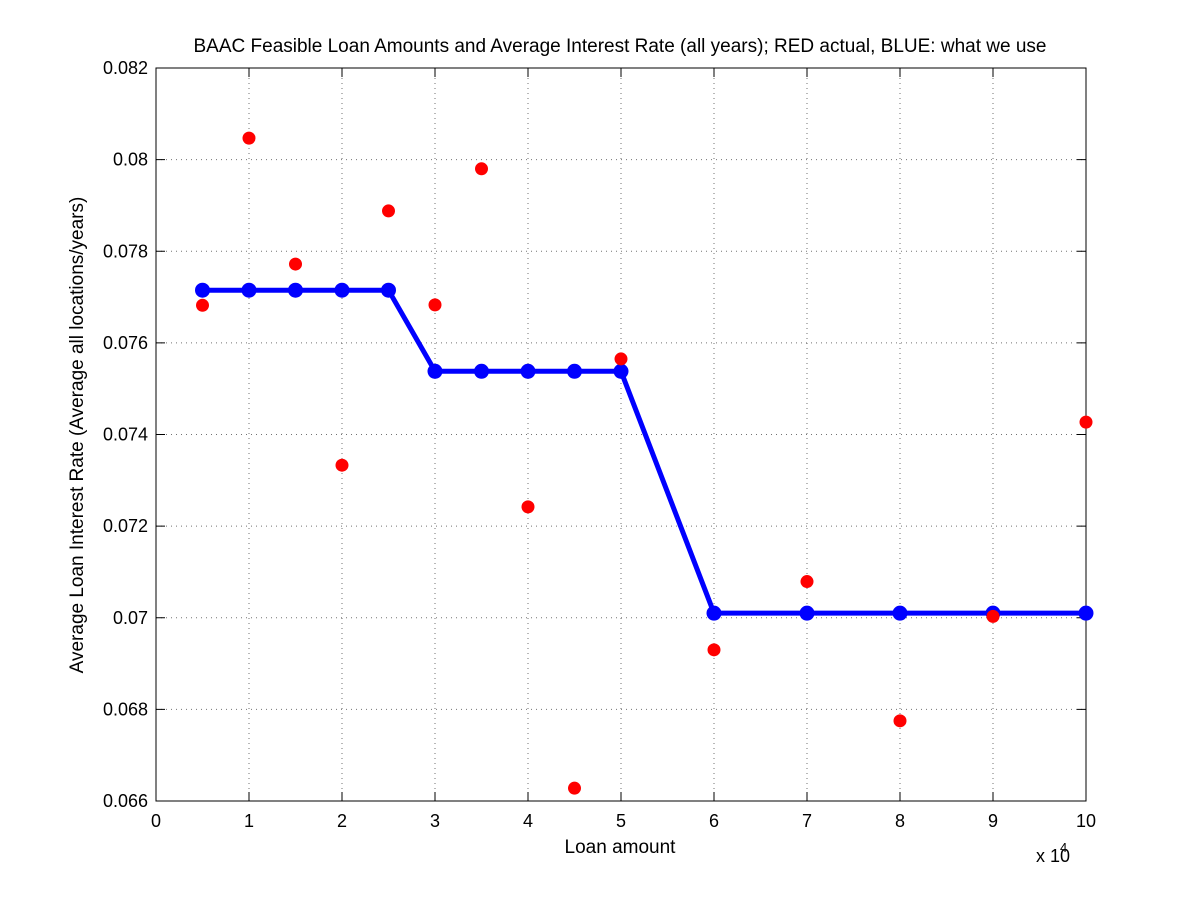  I want to click on y-tick-label: 0.076, so click(125, 343).